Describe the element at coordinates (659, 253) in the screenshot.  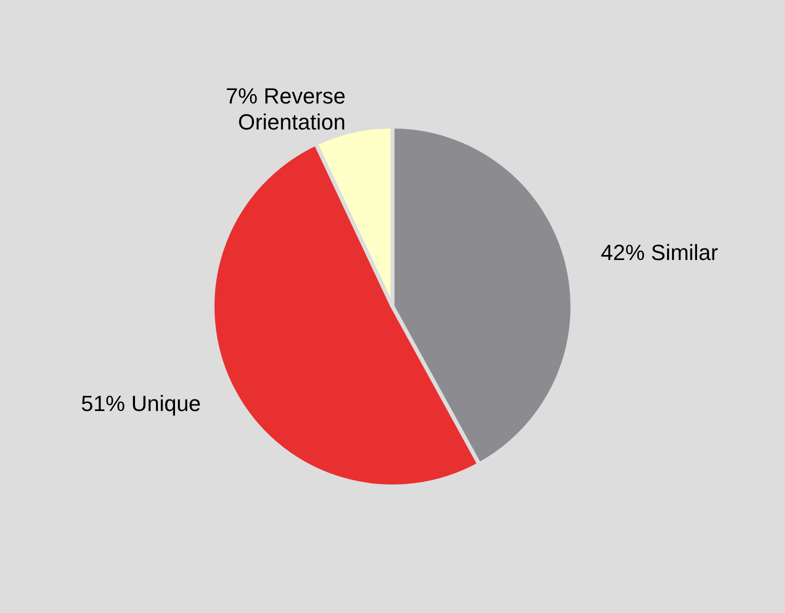
I see `slice-label: 42% Similar` at that location.